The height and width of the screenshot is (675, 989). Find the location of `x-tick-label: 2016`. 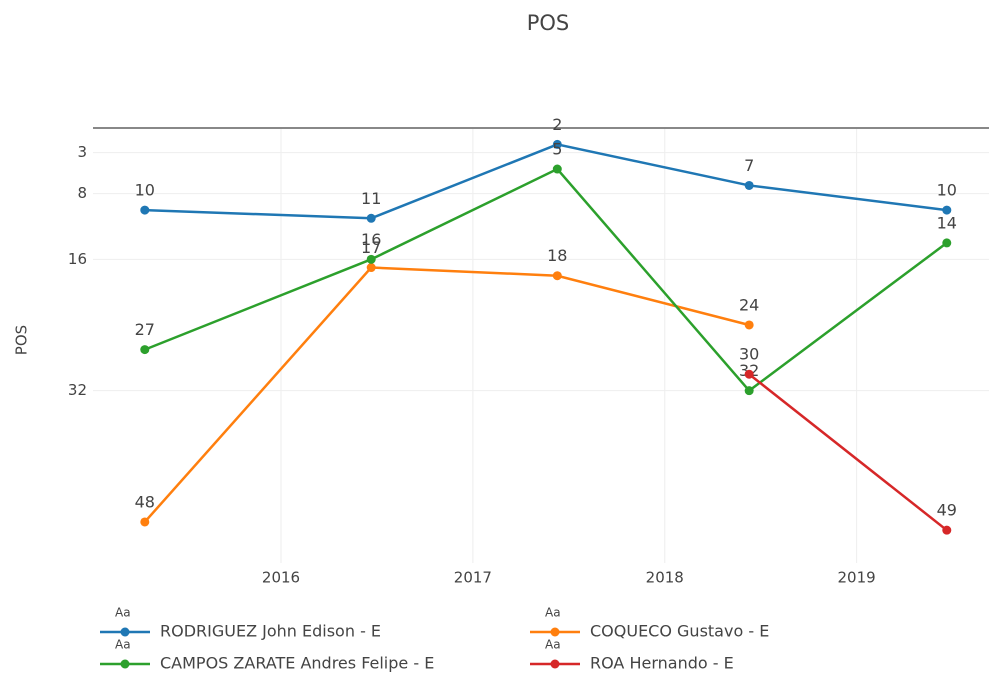

x-tick-label: 2016 is located at coordinates (281, 578).